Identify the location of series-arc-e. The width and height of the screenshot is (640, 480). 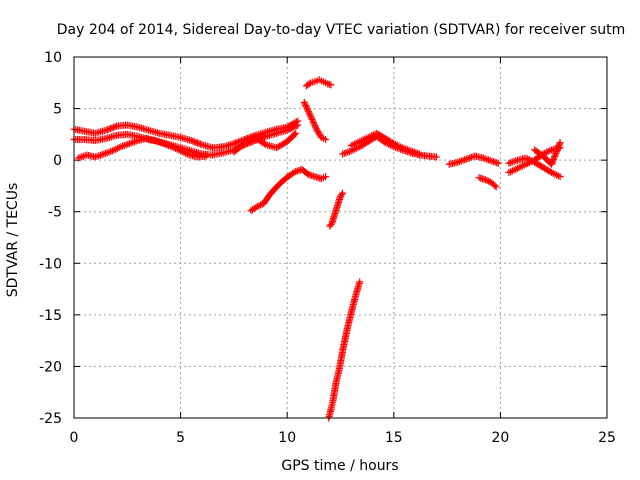
(288, 190).